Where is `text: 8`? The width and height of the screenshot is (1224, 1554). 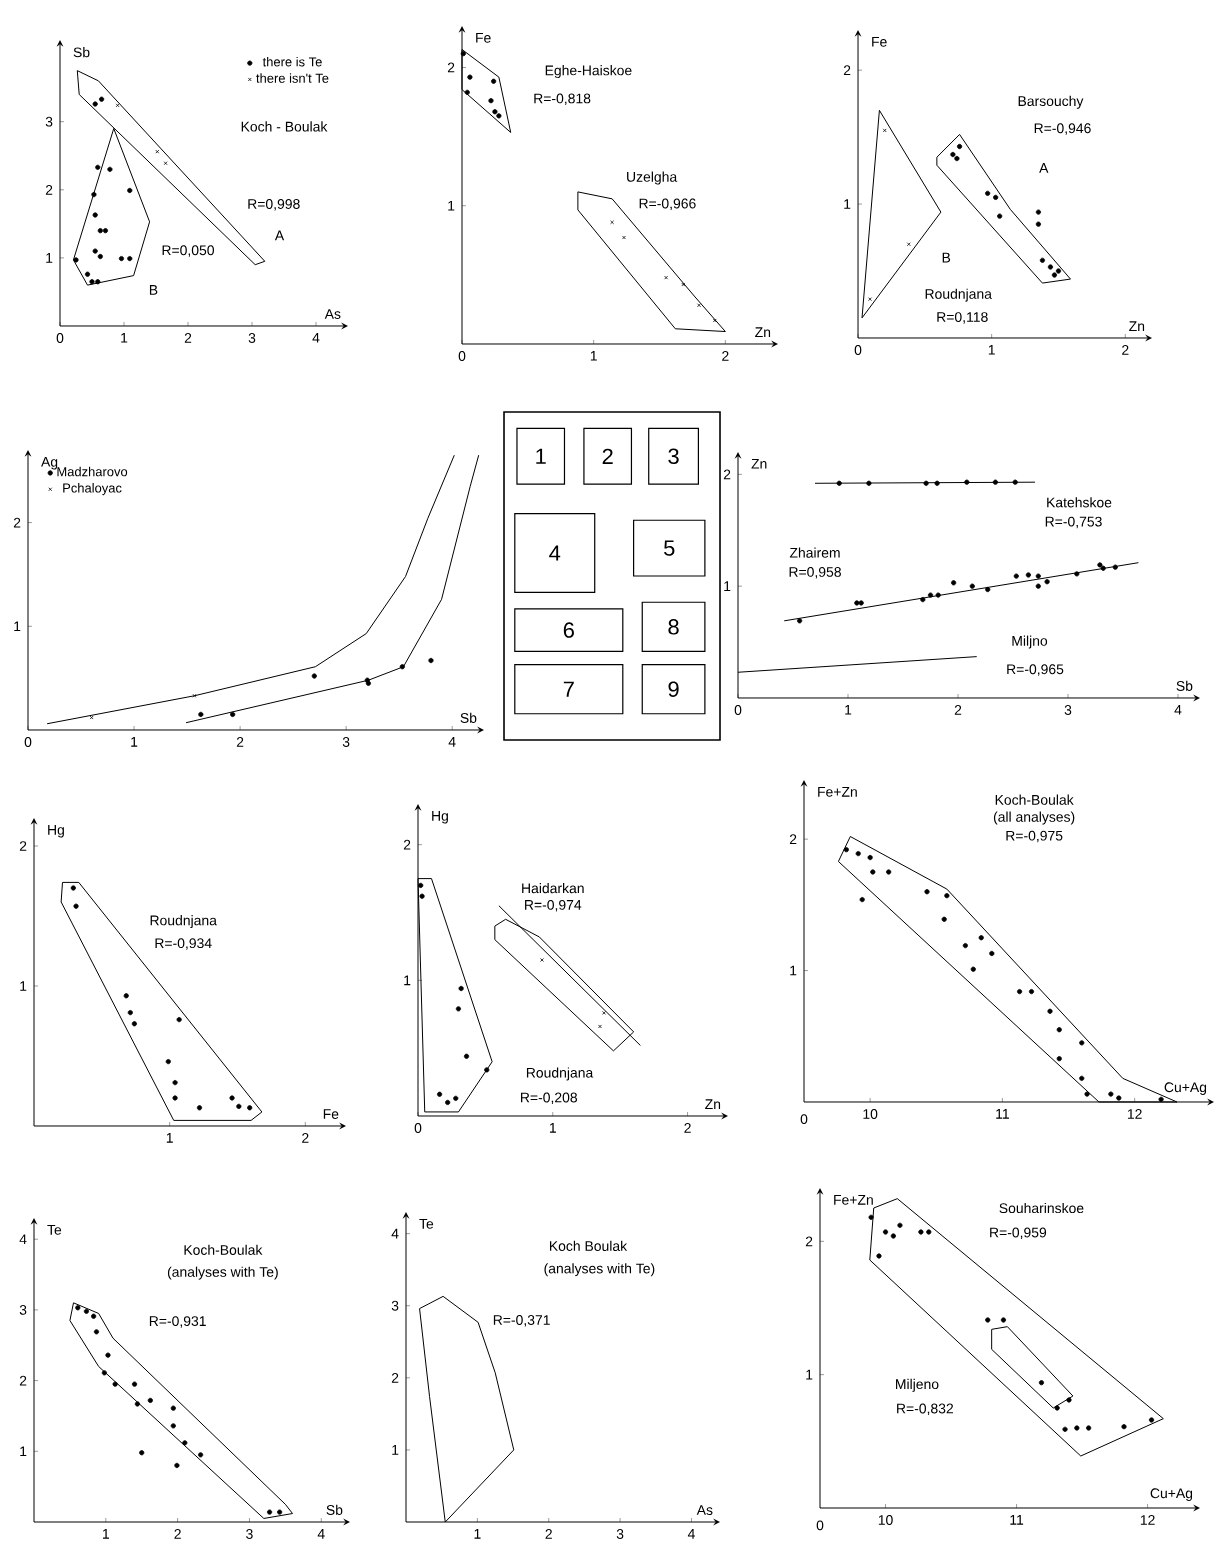
text: 8 is located at coordinates (673, 627).